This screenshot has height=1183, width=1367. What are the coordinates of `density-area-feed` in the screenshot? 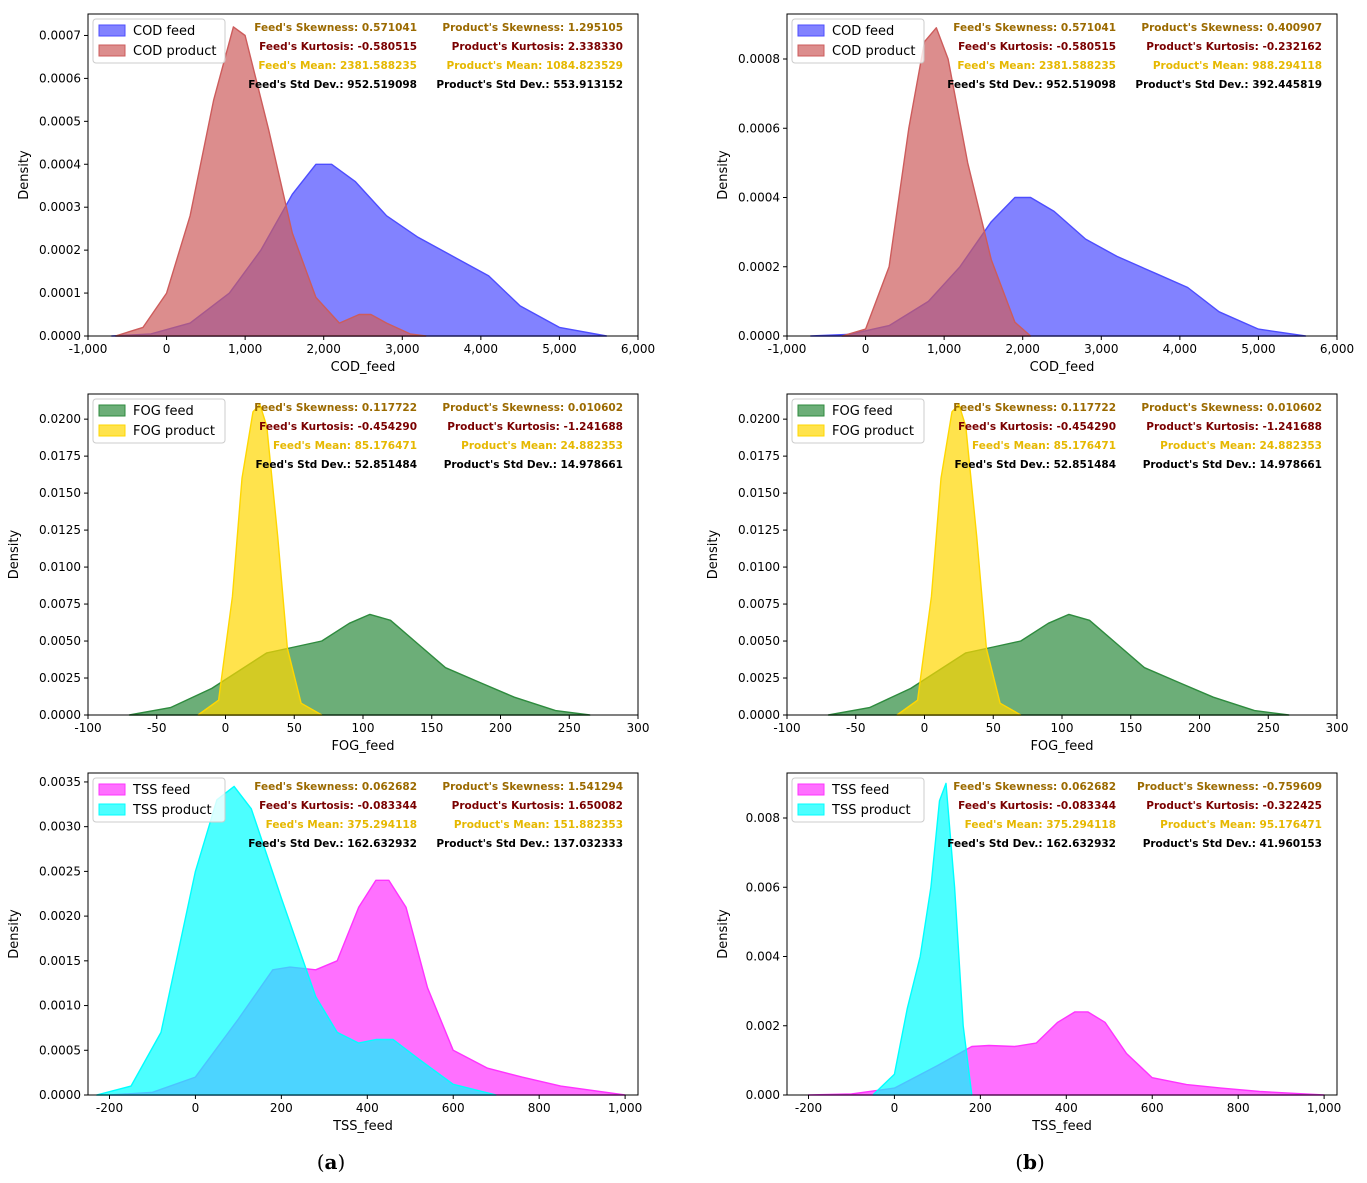 It's located at (359, 664).